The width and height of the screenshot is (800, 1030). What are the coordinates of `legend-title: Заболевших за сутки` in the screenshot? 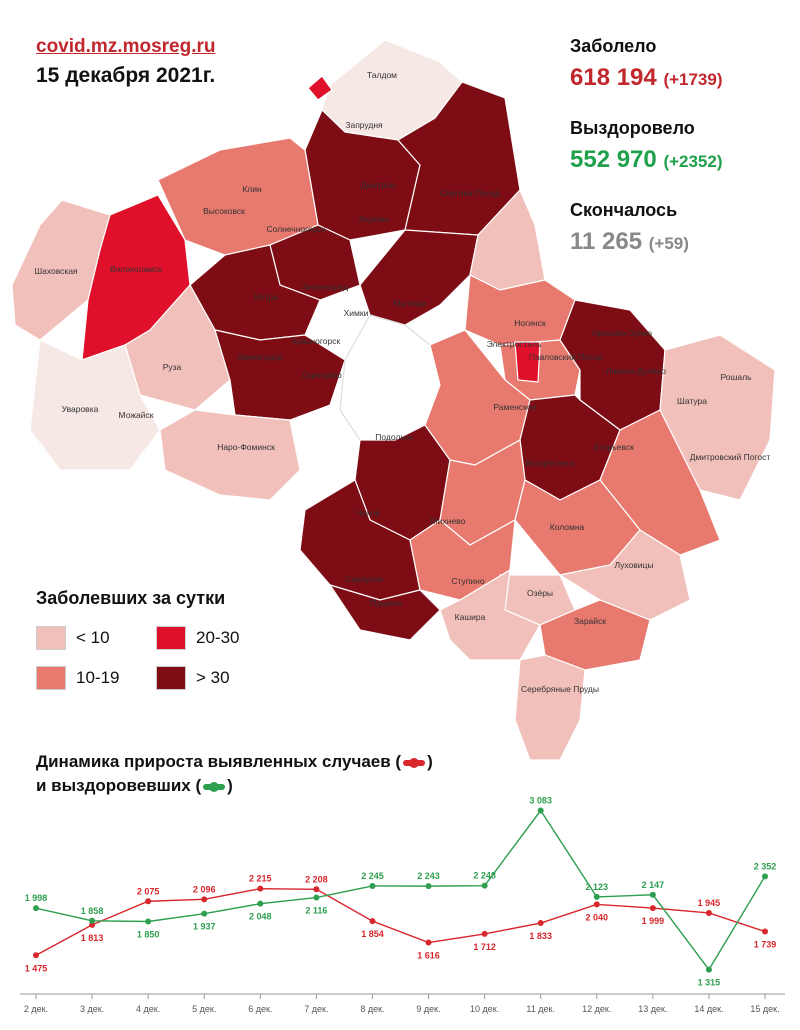 It's located at (131, 598).